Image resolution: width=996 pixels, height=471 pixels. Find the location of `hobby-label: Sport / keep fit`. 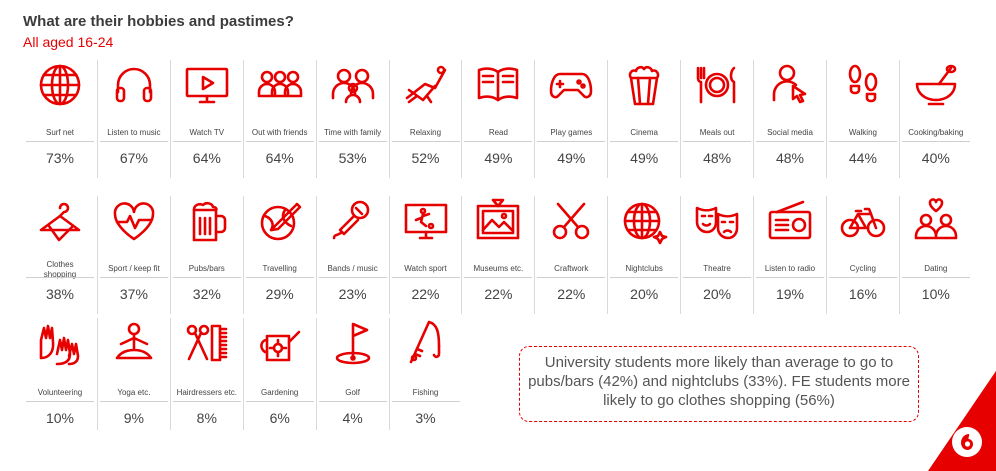

hobby-label: Sport / keep fit is located at coordinates (134, 268).